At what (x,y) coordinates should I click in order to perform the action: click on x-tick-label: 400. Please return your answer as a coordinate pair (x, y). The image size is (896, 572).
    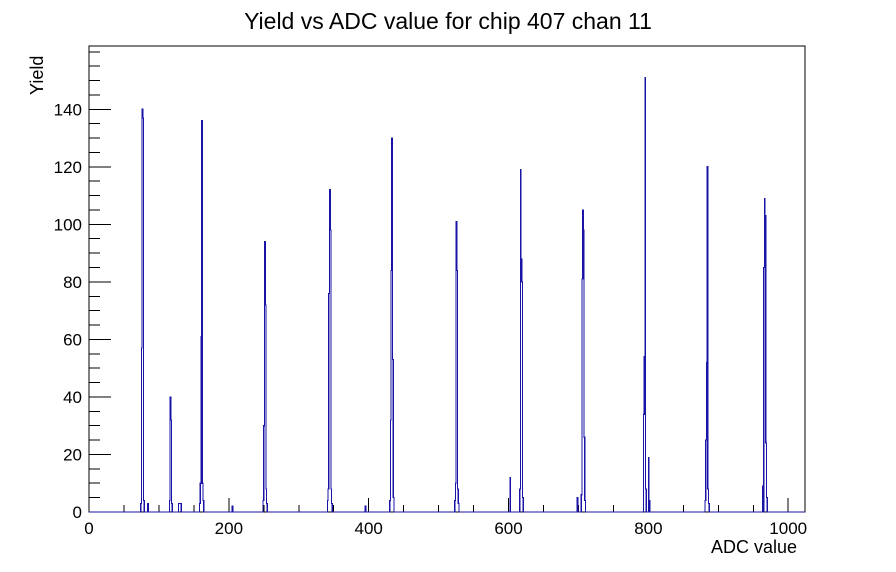
    Looking at the image, I should click on (369, 528).